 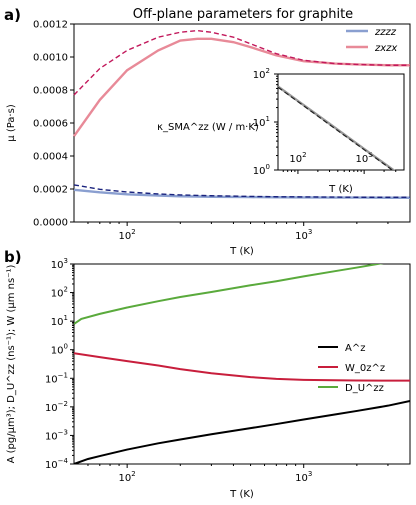 What do you see at coordinates (50, 157) in the screenshot?
I see `y-tick-label: 0.0004` at bounding box center [50, 157].